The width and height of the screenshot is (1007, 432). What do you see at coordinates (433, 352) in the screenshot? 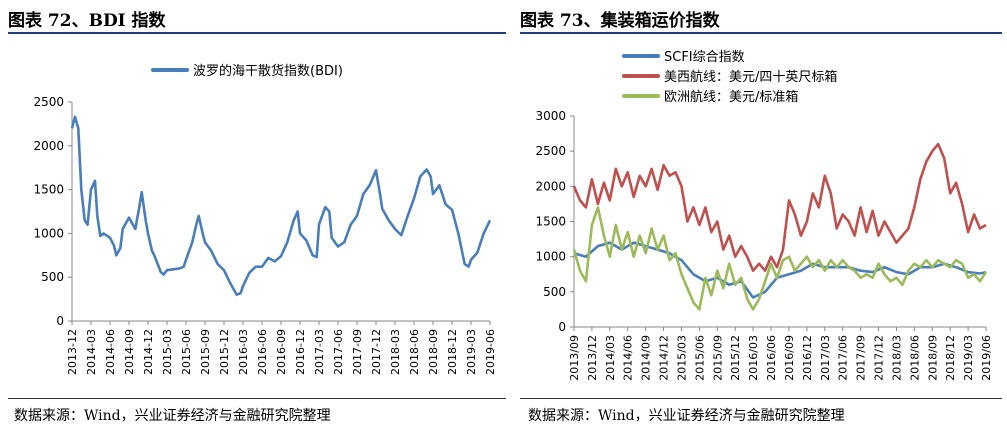
I see `x-tick-label: 2018-09` at bounding box center [433, 352].